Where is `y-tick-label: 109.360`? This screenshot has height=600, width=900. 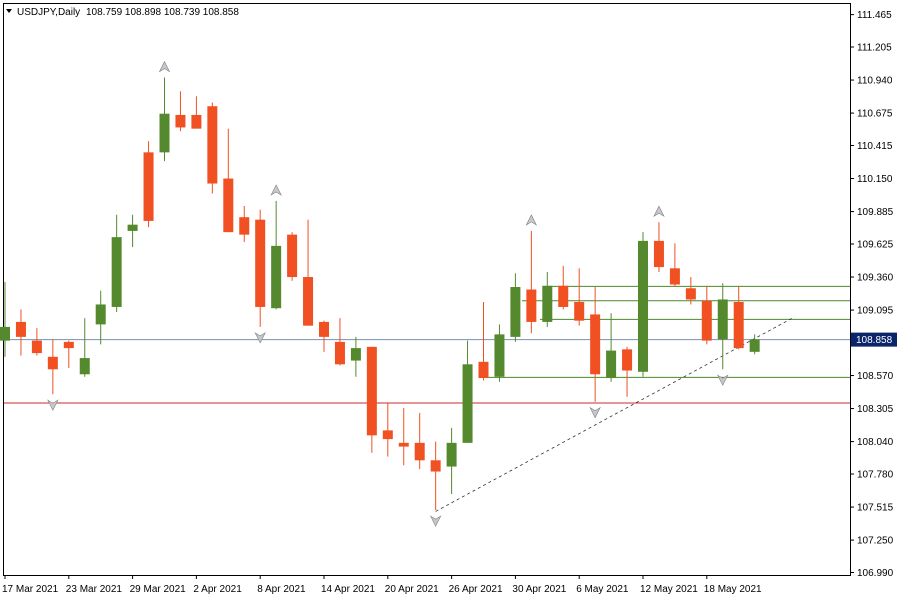
y-tick-label: 109.360 is located at coordinates (875, 278).